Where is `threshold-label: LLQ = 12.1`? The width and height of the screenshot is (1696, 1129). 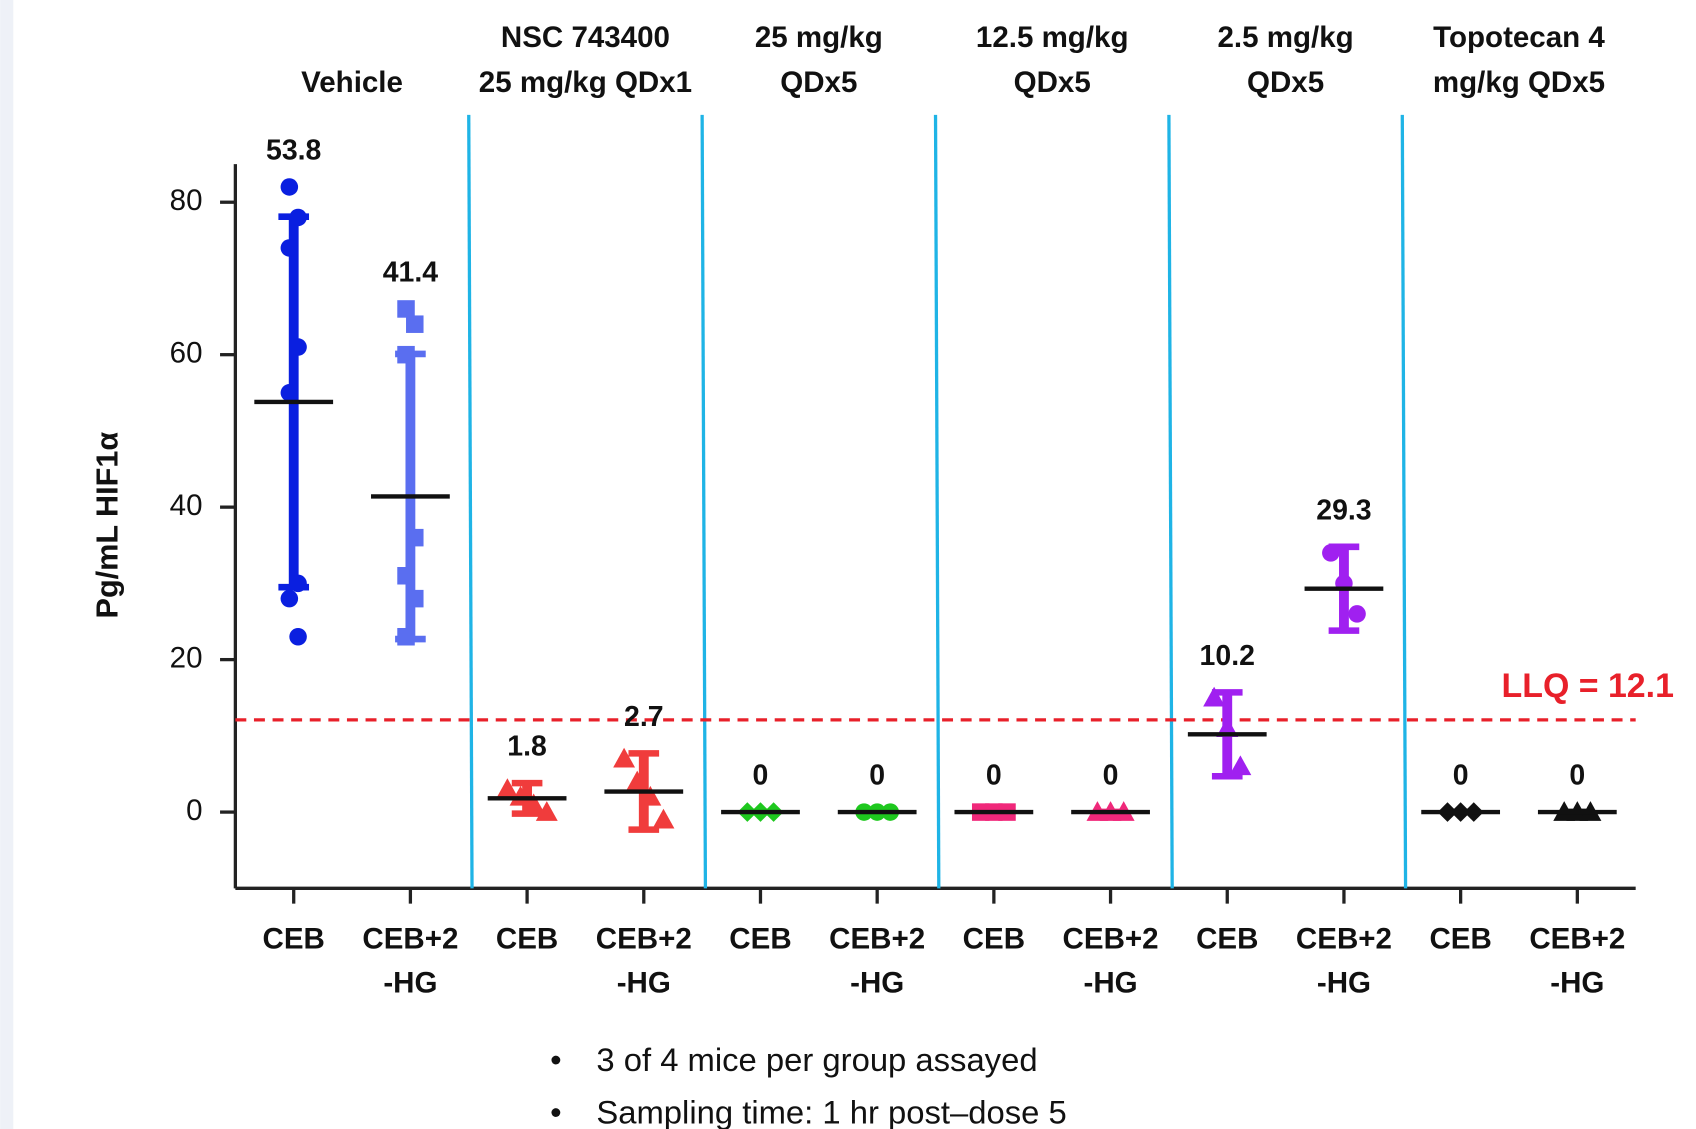 threshold-label: LLQ = 12.1 is located at coordinates (1588, 686).